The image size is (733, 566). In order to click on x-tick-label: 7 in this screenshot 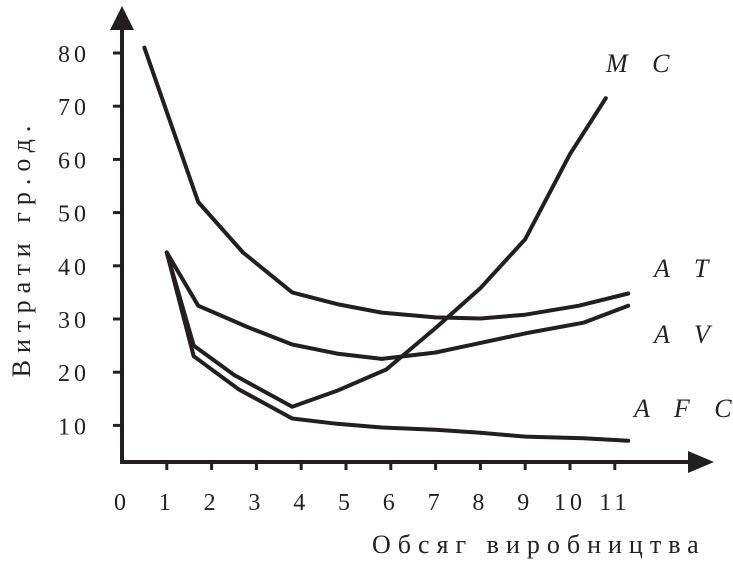, I will do `click(436, 503)`.